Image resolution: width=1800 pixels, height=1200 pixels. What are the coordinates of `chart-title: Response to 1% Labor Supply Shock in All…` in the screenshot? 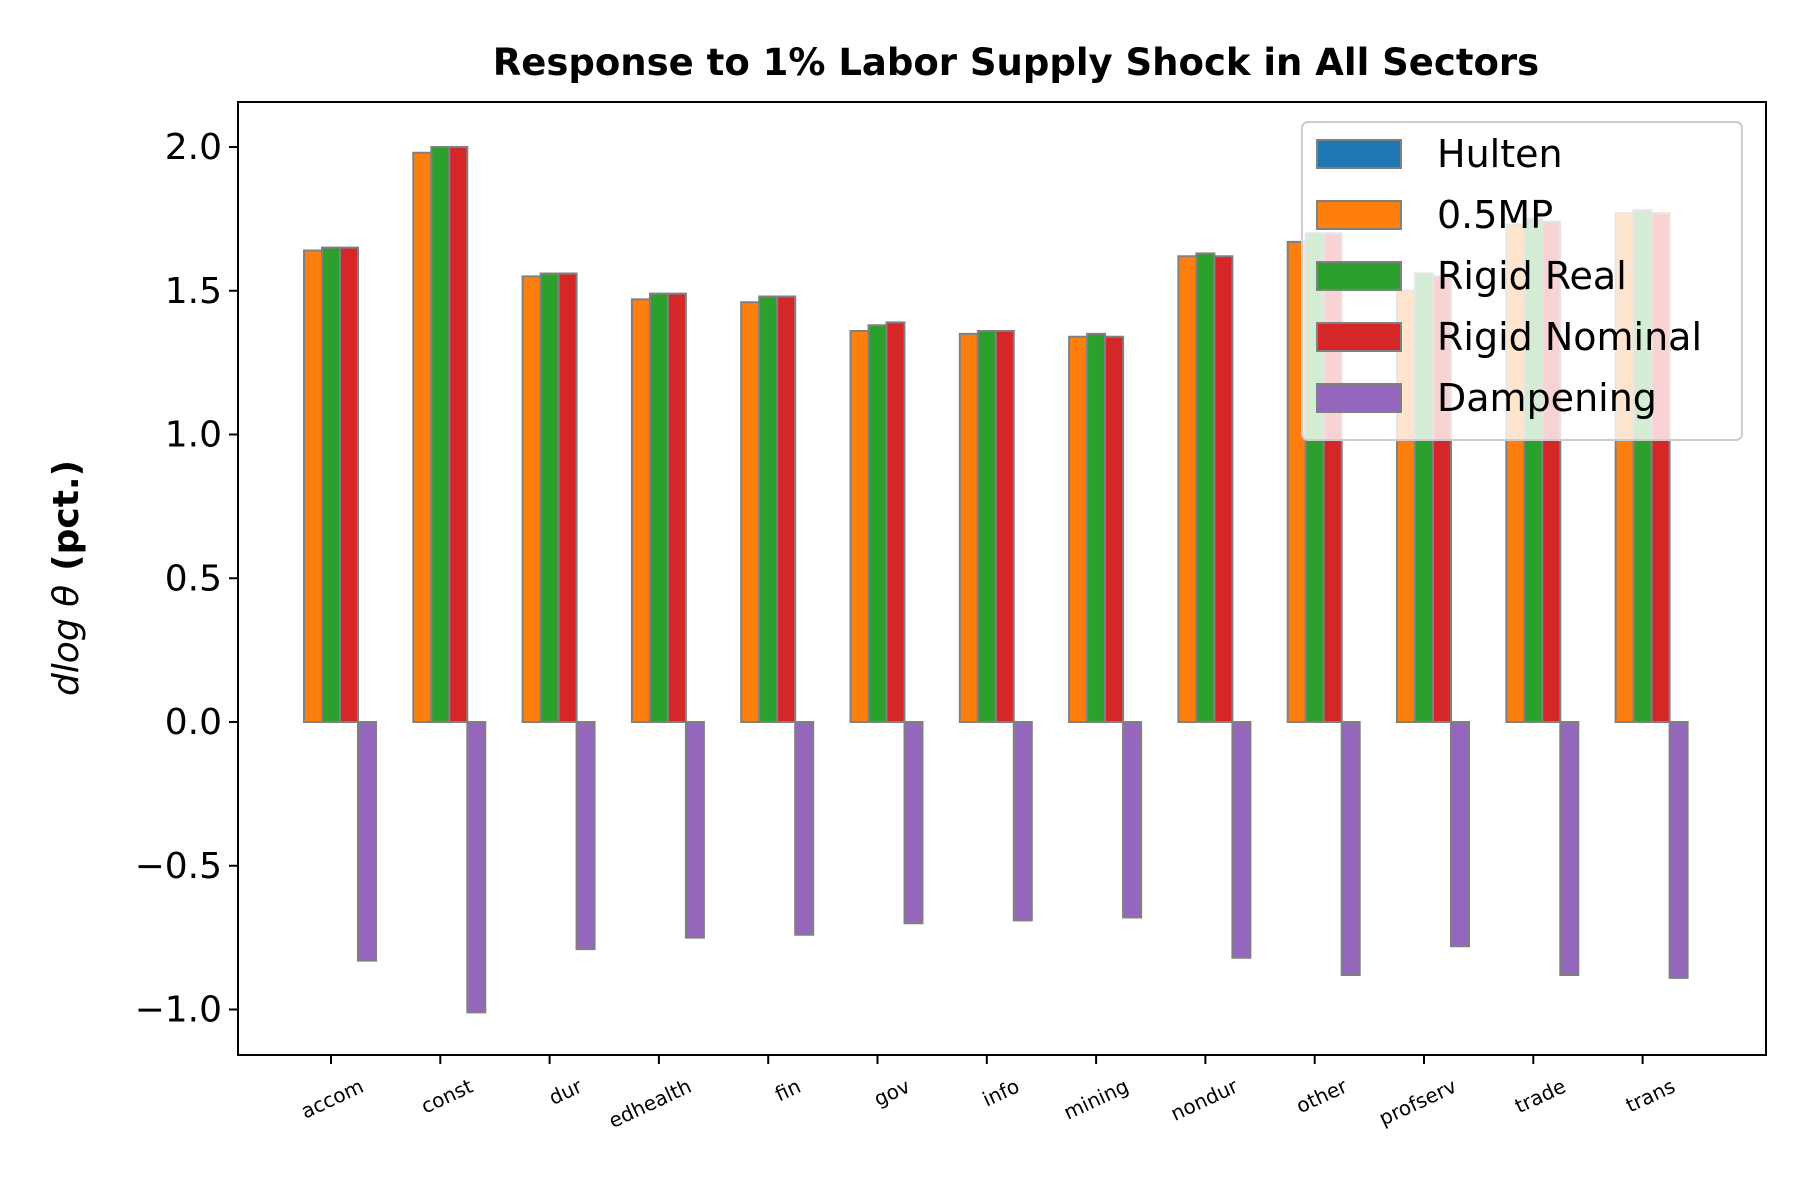 It's located at (1016, 62).